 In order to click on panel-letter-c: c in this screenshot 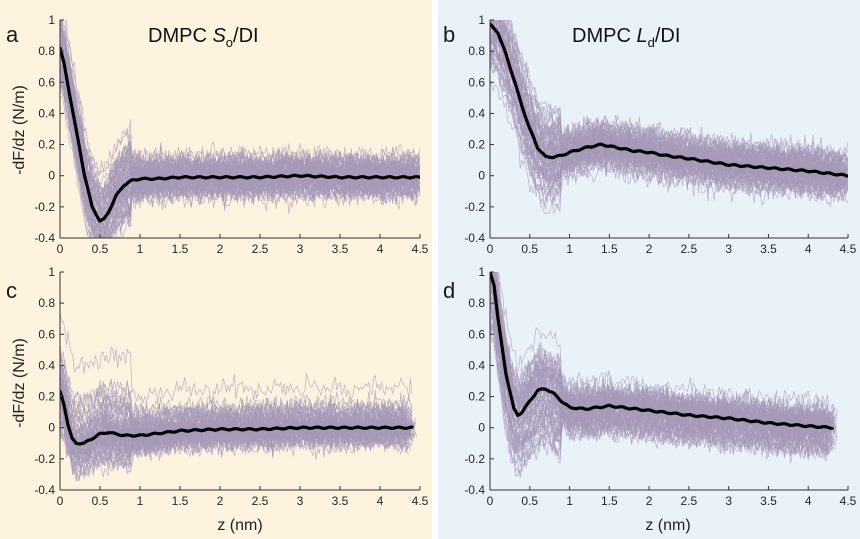, I will do `click(11, 290)`.